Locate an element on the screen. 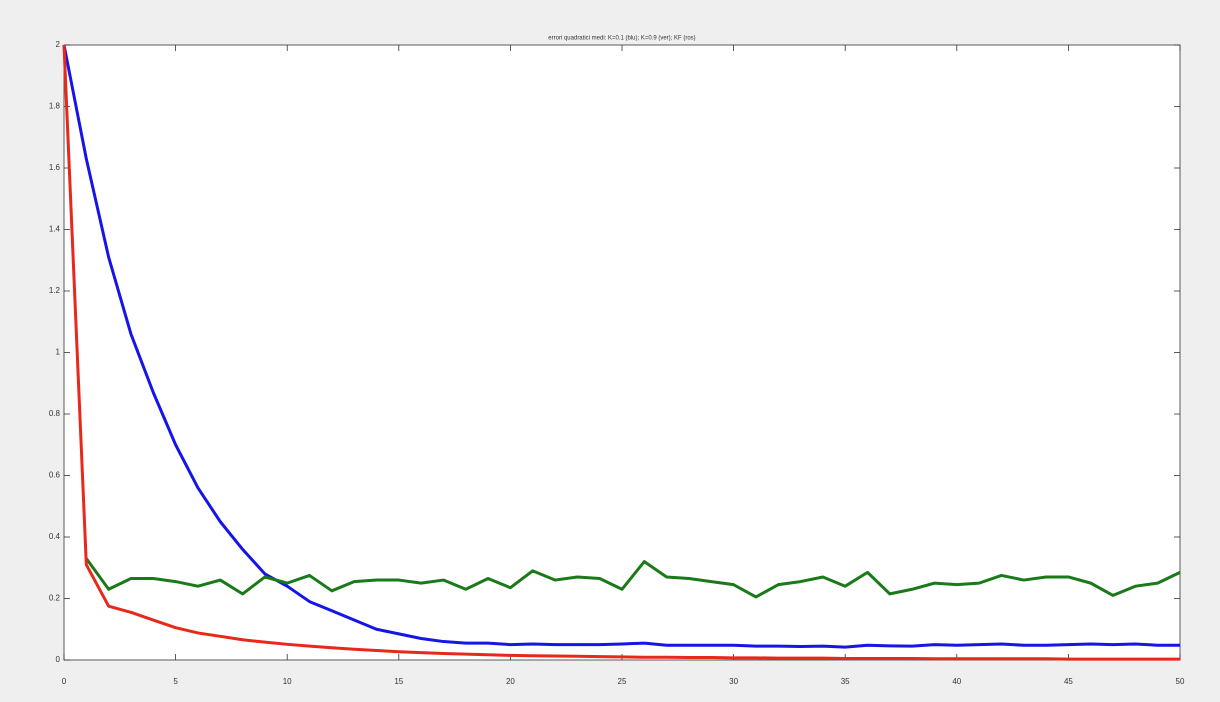 This screenshot has height=702, width=1220. x-tick-label: 35 is located at coordinates (845, 681).